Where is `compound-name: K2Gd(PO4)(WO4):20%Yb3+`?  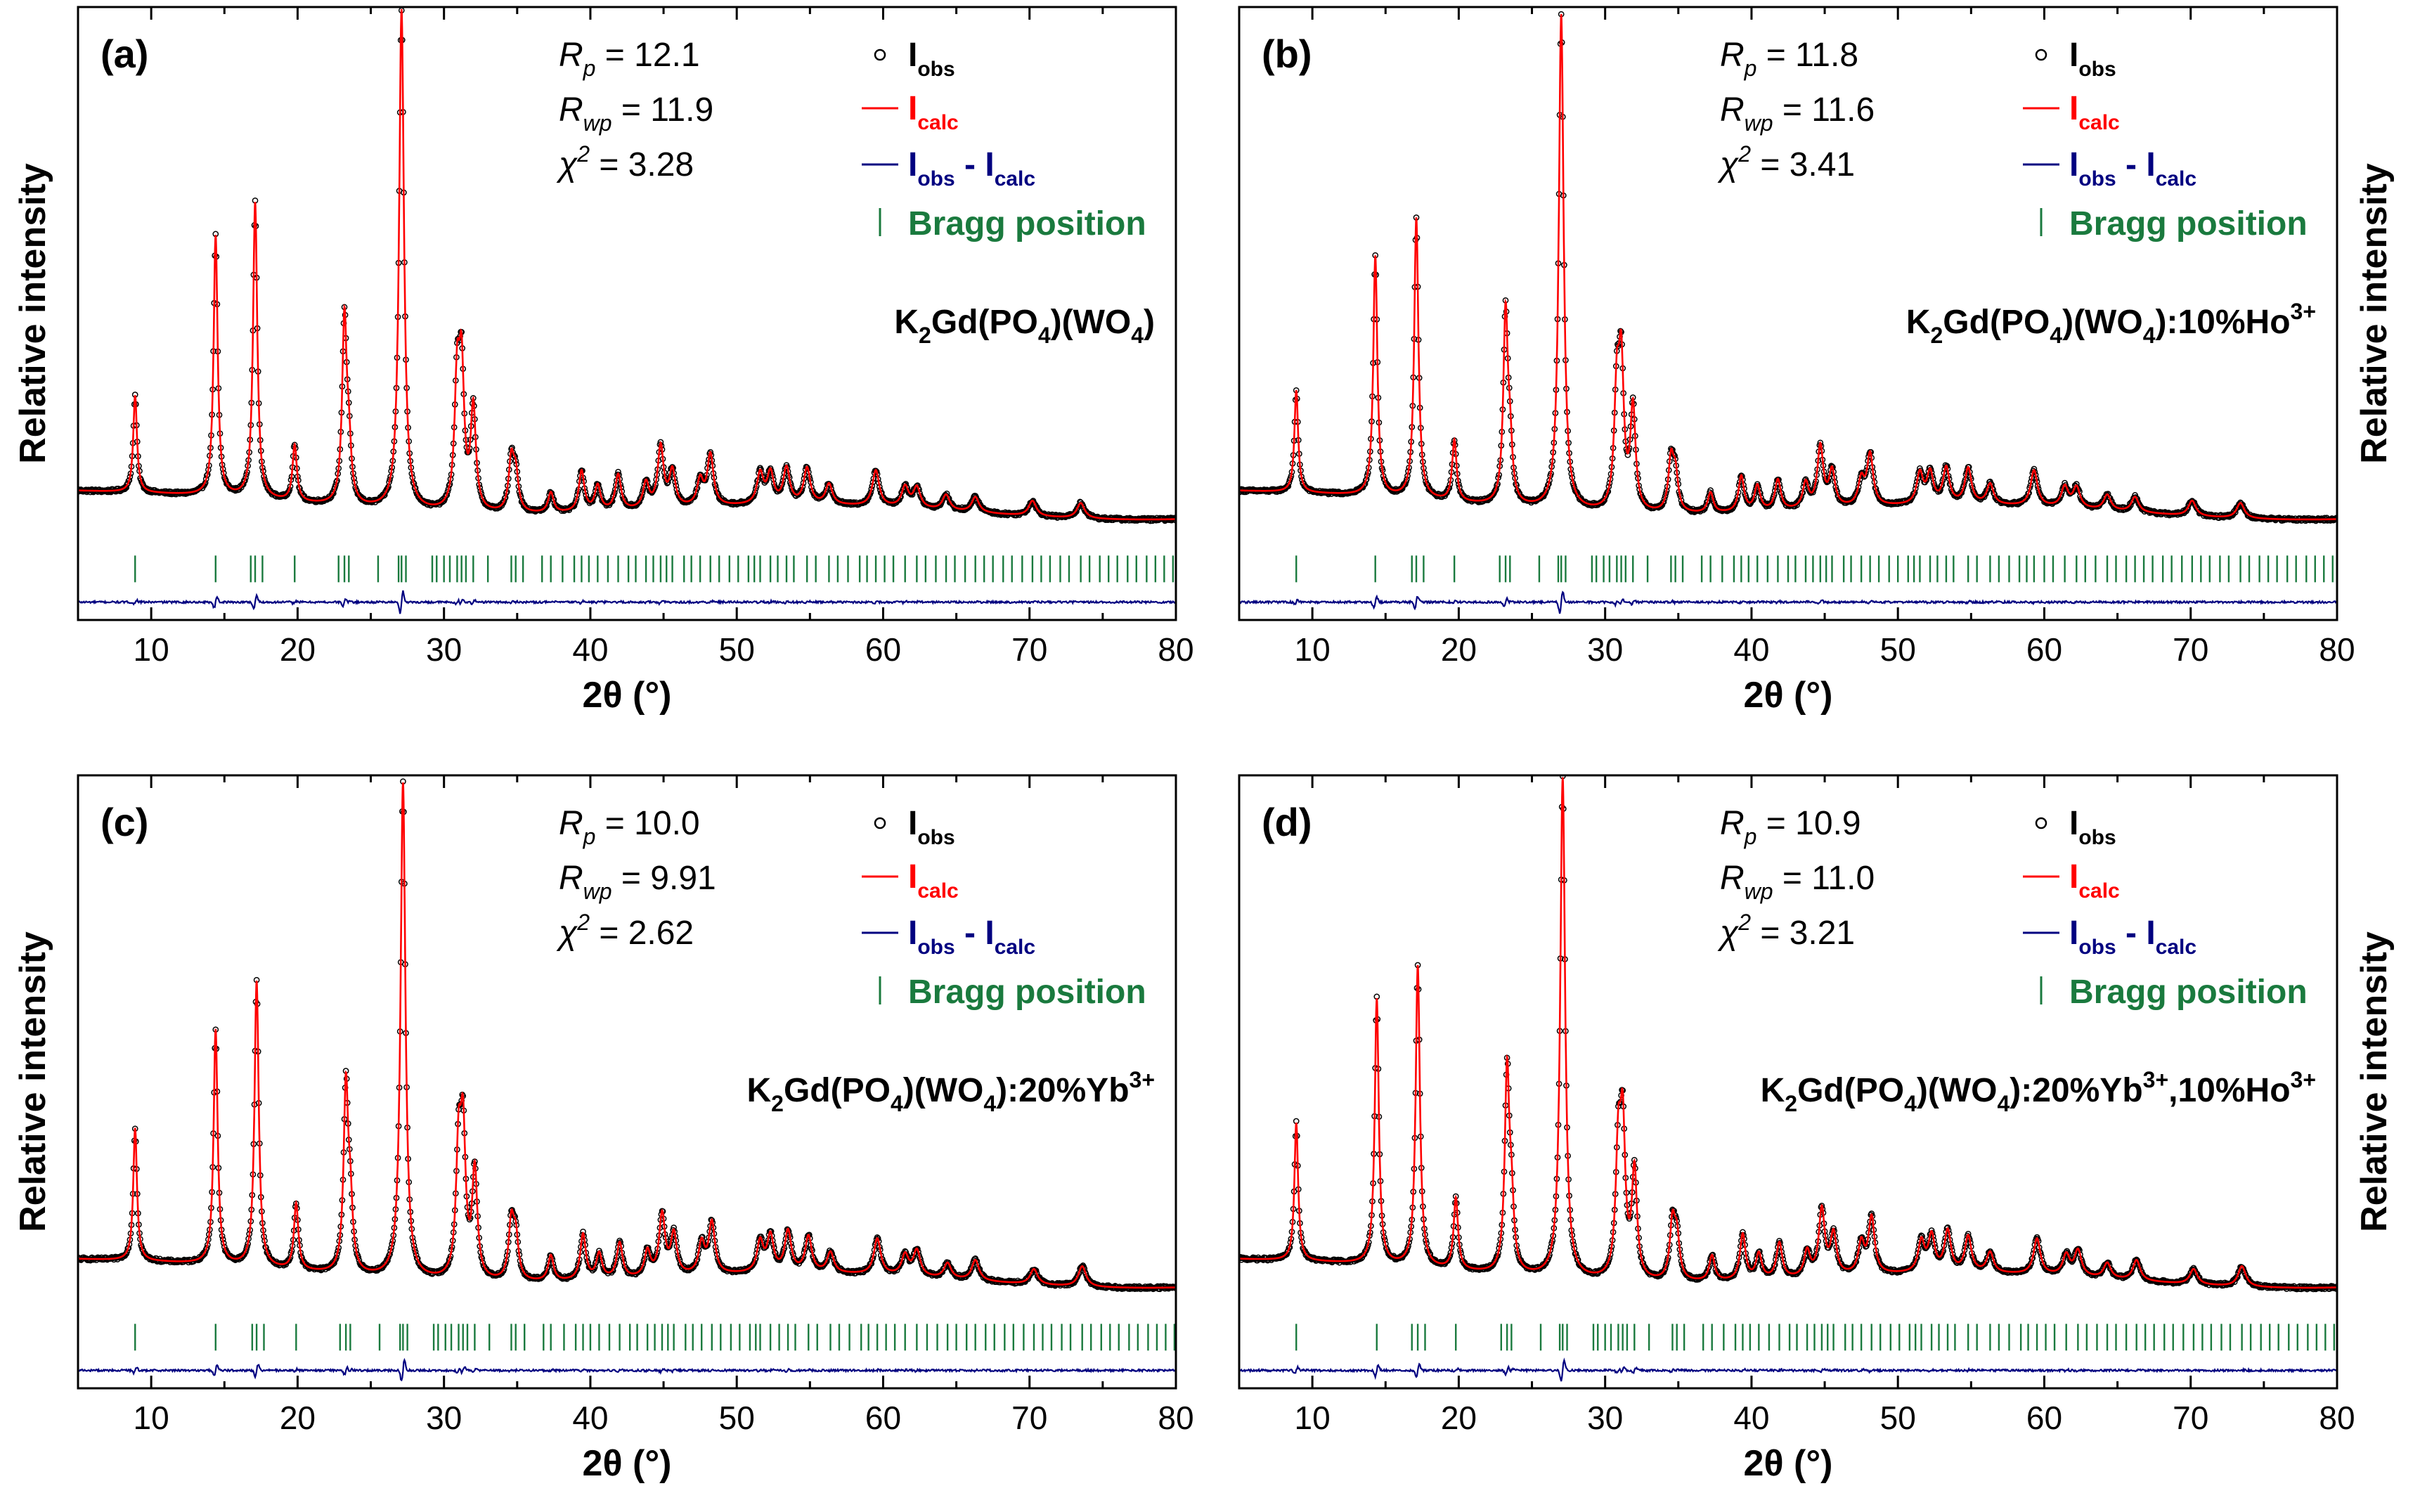
compound-name: K2Gd(PO4)(WO4):20%Yb3+ is located at coordinates (950, 1091).